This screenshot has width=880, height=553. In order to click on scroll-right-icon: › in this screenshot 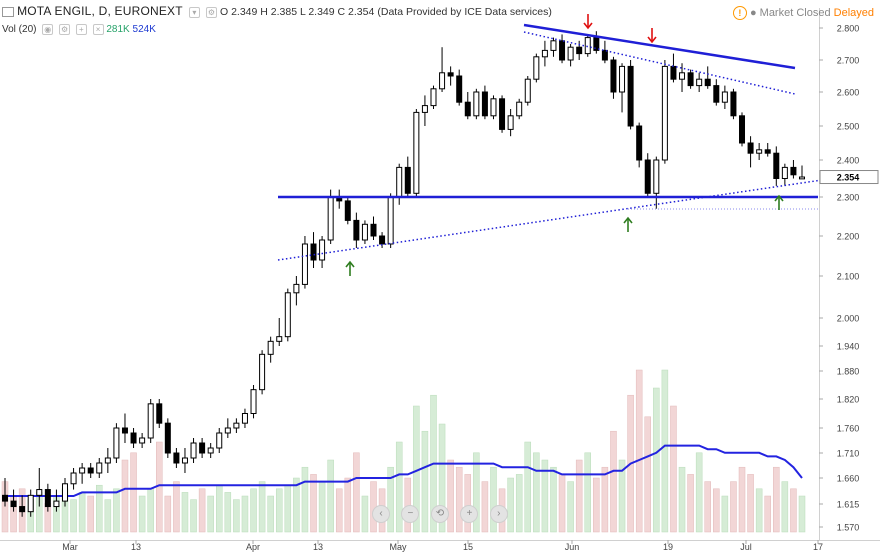, I will do `click(498, 514)`.